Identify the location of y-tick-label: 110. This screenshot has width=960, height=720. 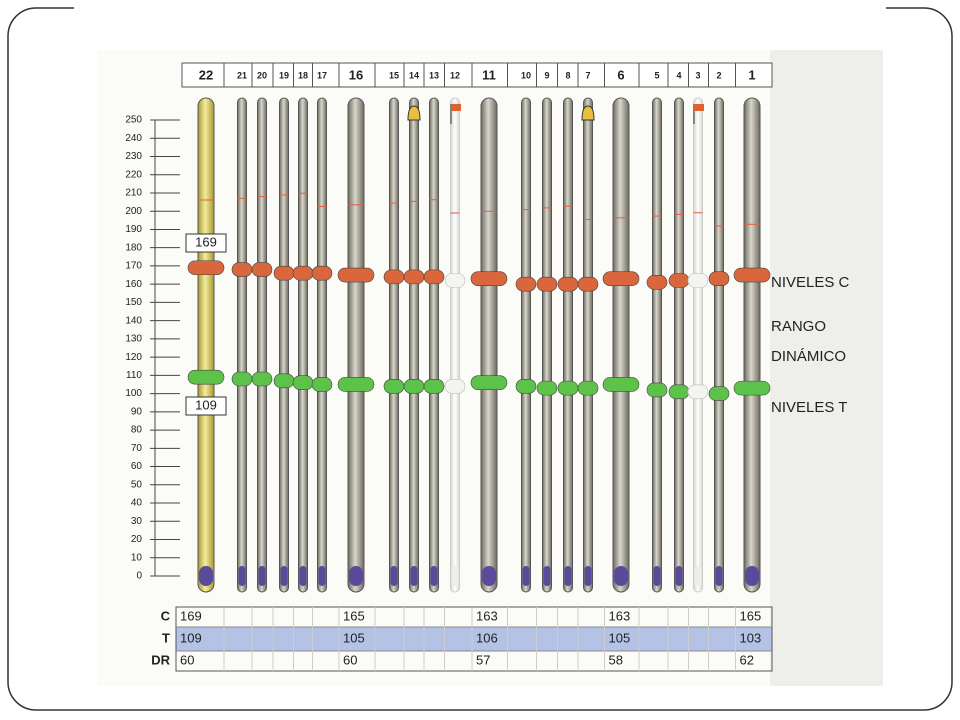
(134, 375).